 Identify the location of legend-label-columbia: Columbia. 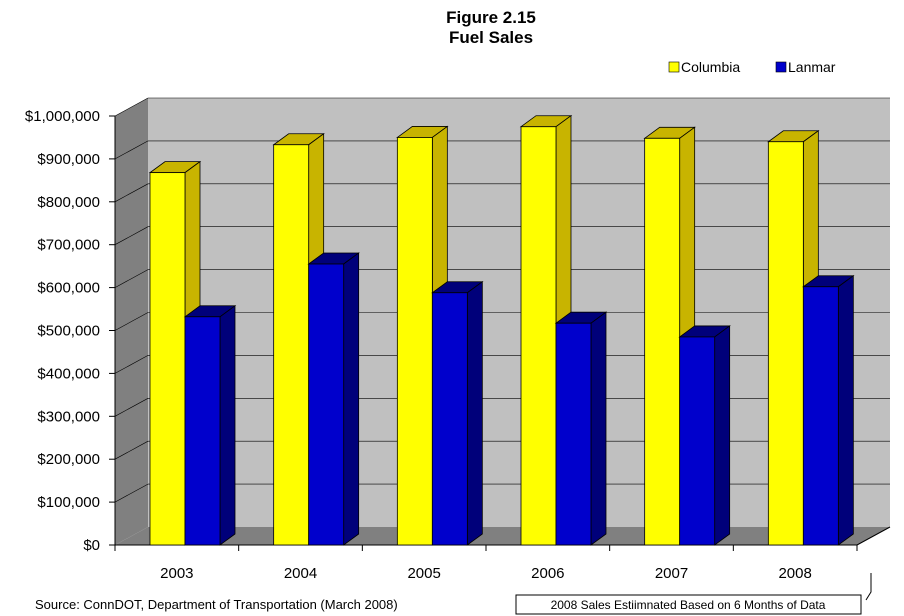
(710, 67).